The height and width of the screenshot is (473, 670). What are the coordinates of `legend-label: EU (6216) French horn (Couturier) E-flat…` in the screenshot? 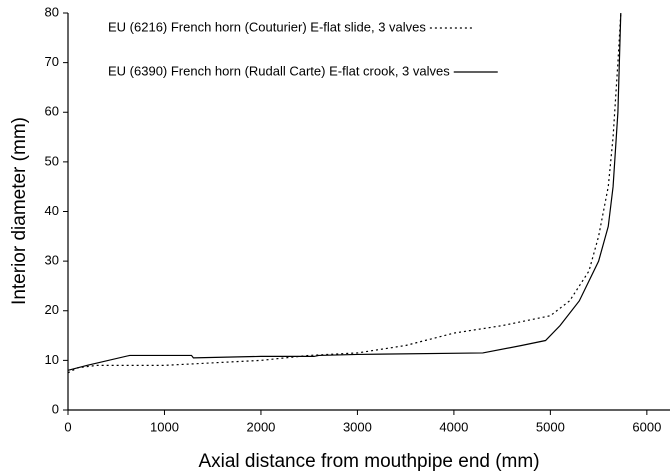 It's located at (267, 26).